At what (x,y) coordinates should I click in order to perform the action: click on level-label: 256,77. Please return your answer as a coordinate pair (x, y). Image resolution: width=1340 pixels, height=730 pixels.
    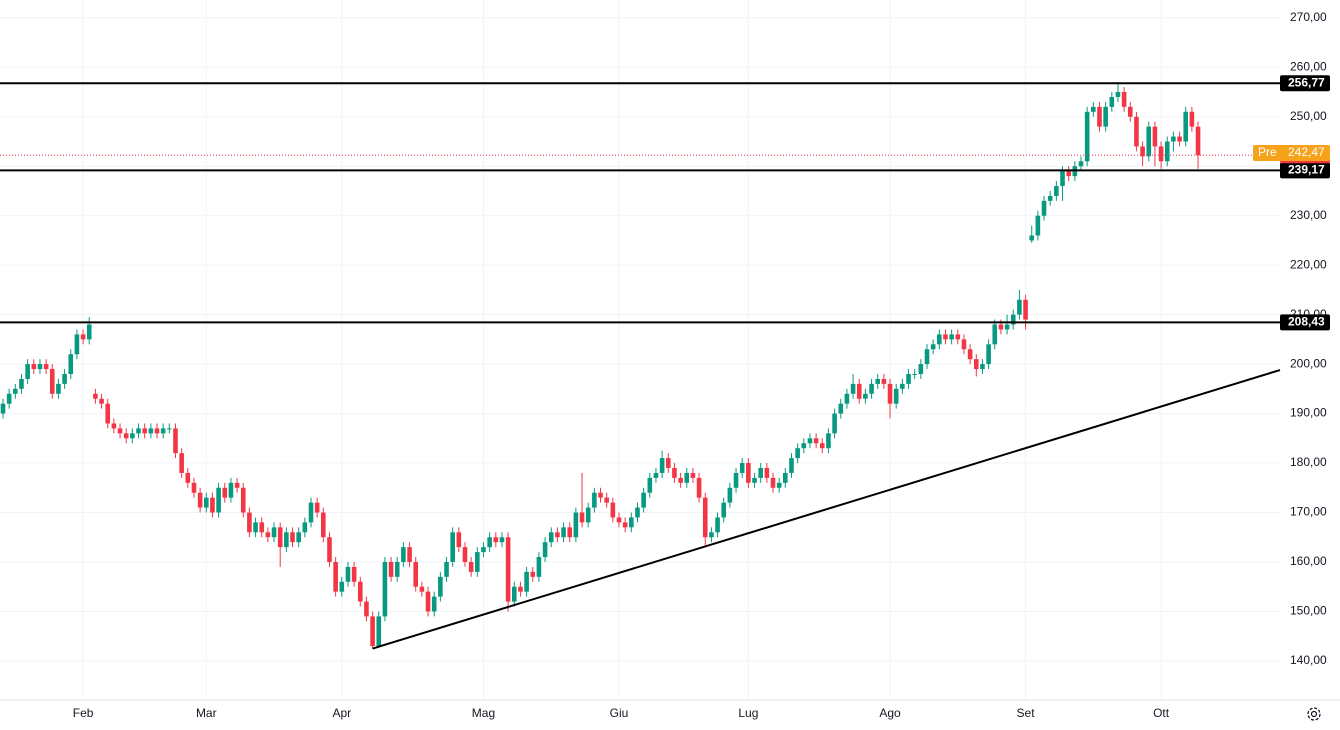
    Looking at the image, I should click on (1306, 82).